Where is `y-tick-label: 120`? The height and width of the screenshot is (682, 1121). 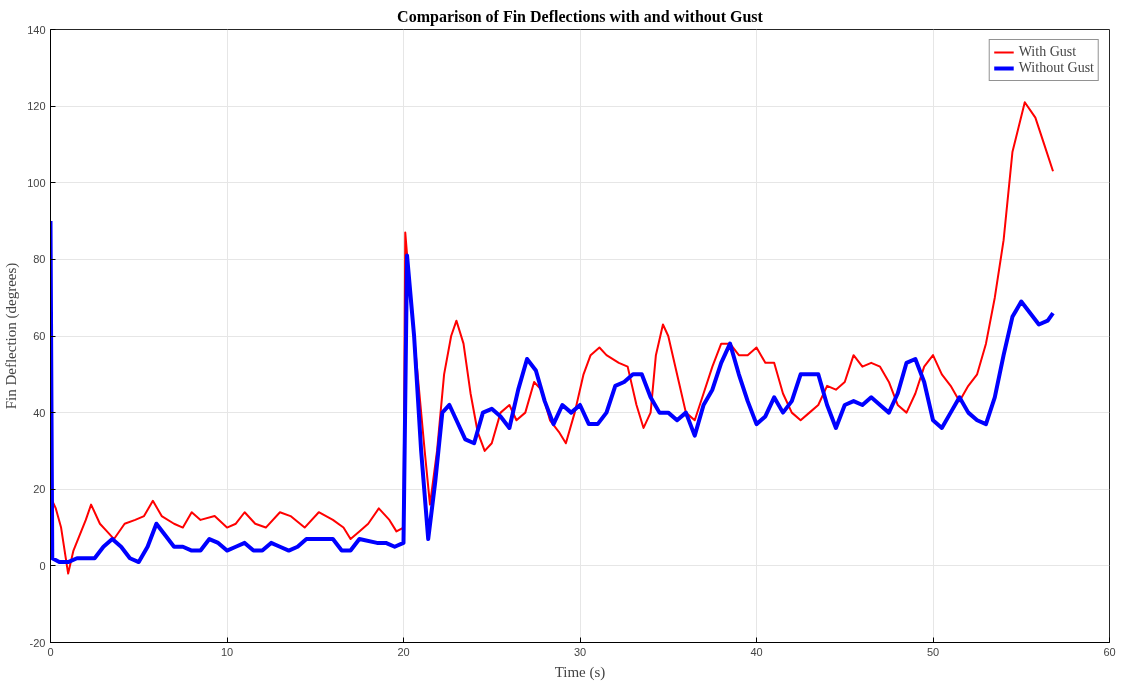 y-tick-label: 120 is located at coordinates (36, 106).